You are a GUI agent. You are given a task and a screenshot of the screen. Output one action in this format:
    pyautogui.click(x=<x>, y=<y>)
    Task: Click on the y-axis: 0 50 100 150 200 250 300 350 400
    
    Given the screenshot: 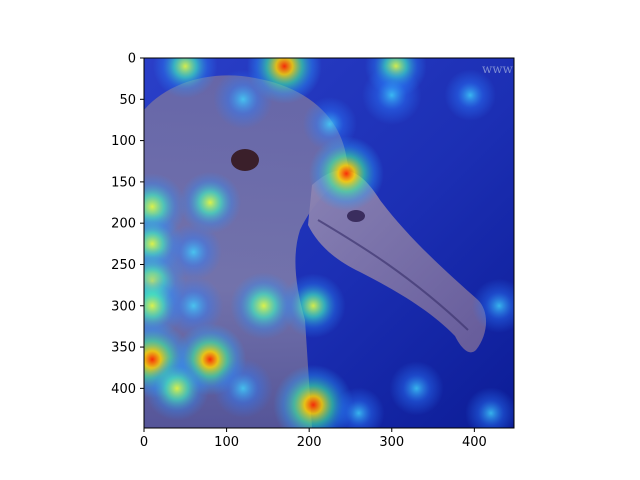 What is the action you would take?
    pyautogui.click(x=127, y=224)
    